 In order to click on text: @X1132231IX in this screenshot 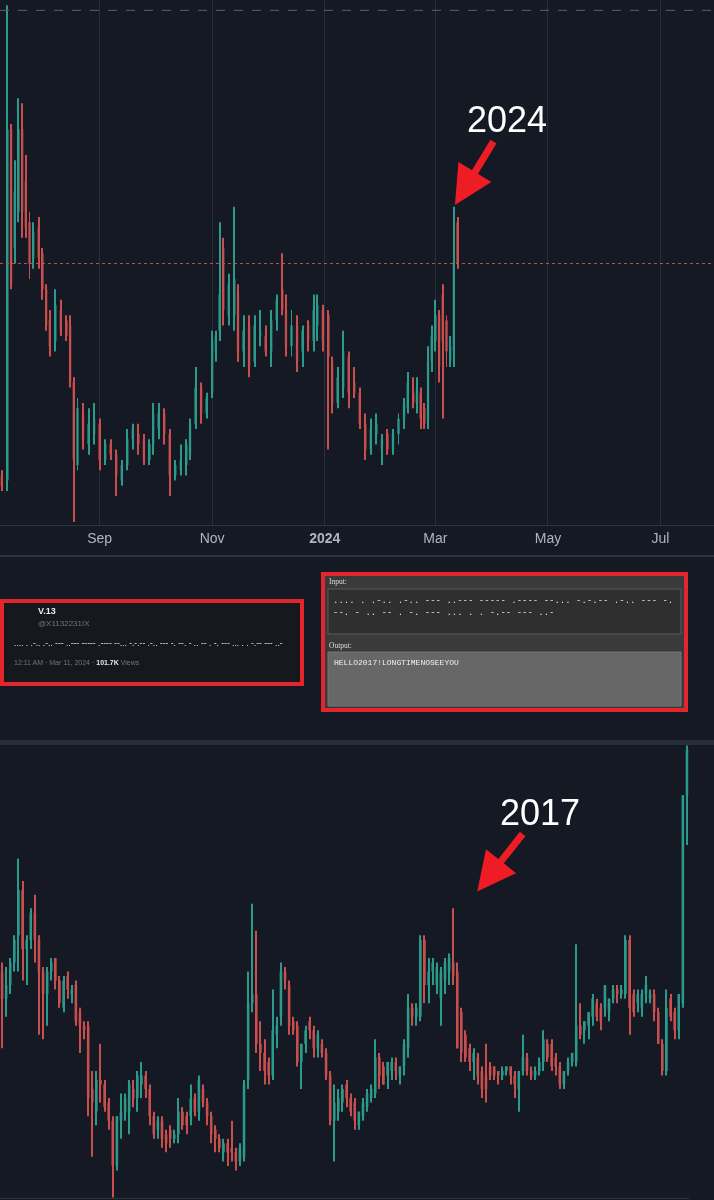, I will do `click(64, 623)`.